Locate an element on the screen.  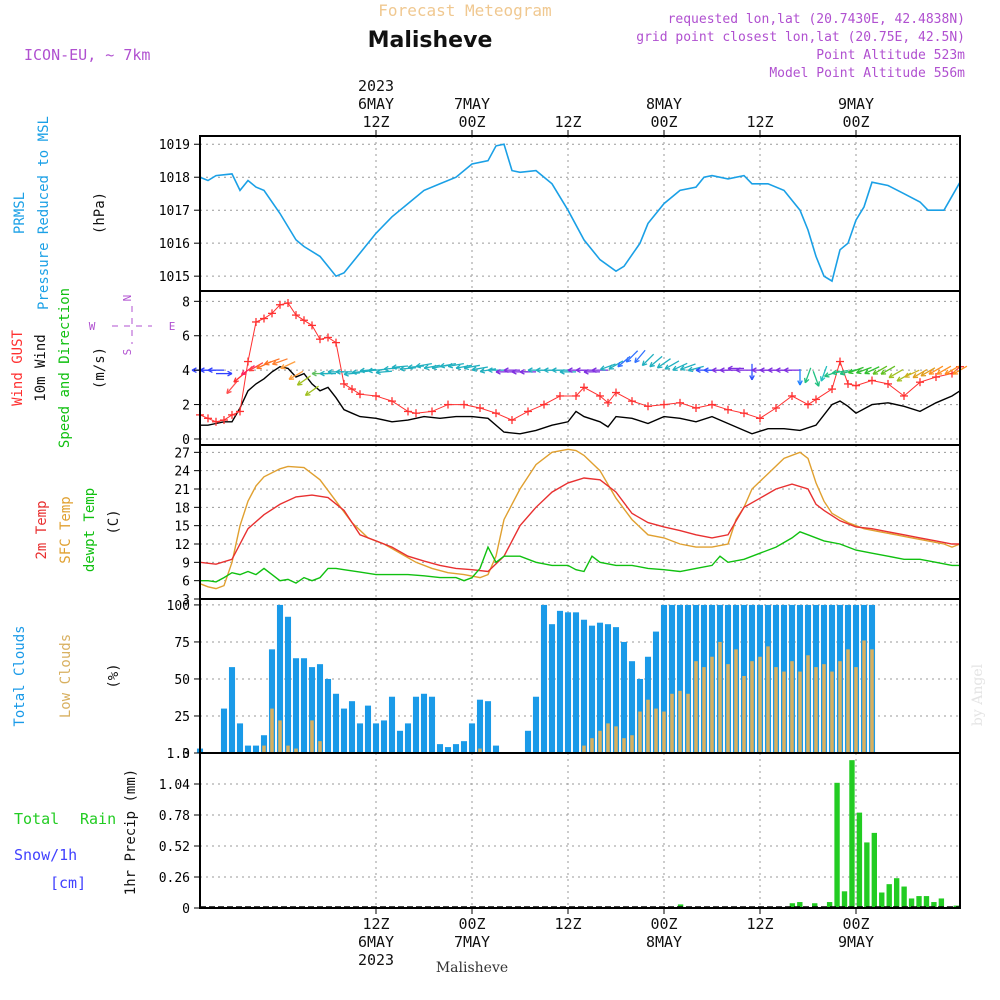
time-label-top: 6MAY is located at coordinates (376, 104).